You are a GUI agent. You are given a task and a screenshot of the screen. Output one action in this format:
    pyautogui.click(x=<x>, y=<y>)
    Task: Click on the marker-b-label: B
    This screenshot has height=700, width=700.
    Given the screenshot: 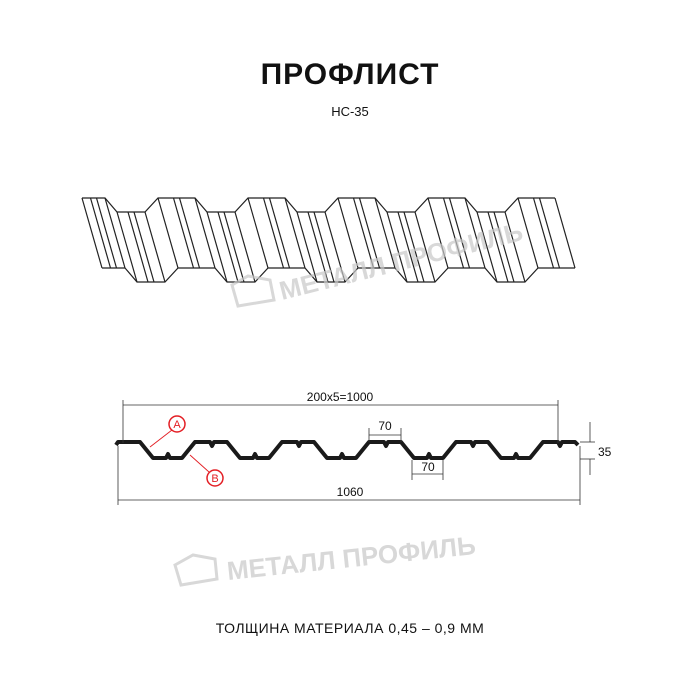 What is the action you would take?
    pyautogui.click(x=214, y=479)
    